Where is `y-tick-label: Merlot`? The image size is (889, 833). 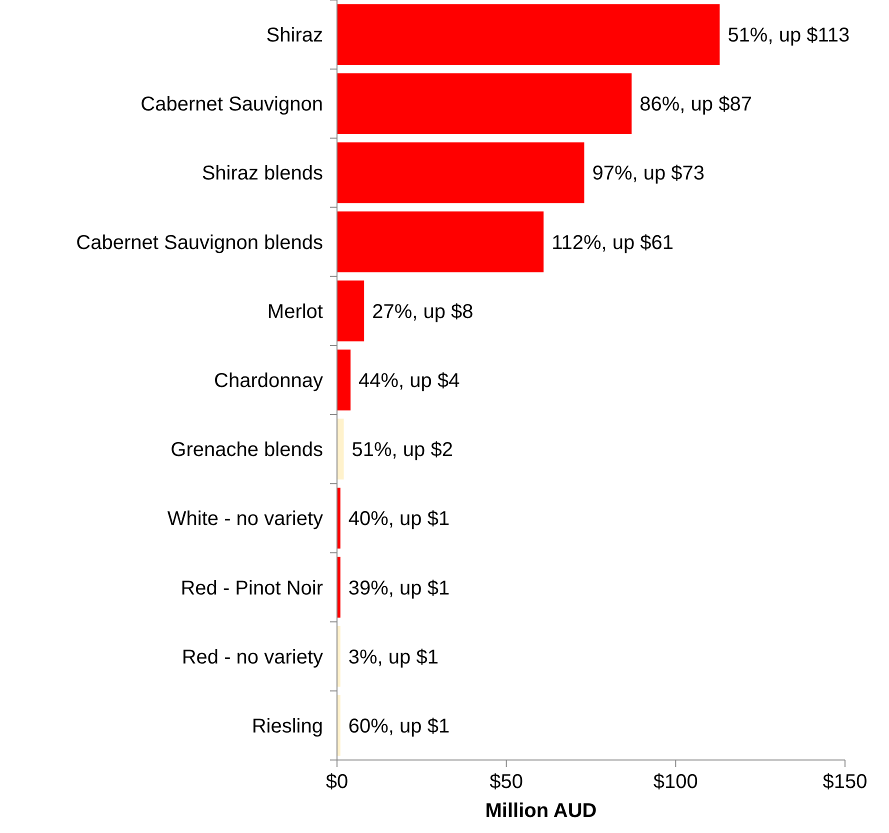
y-tick-label: Merlot is located at coordinates (295, 311).